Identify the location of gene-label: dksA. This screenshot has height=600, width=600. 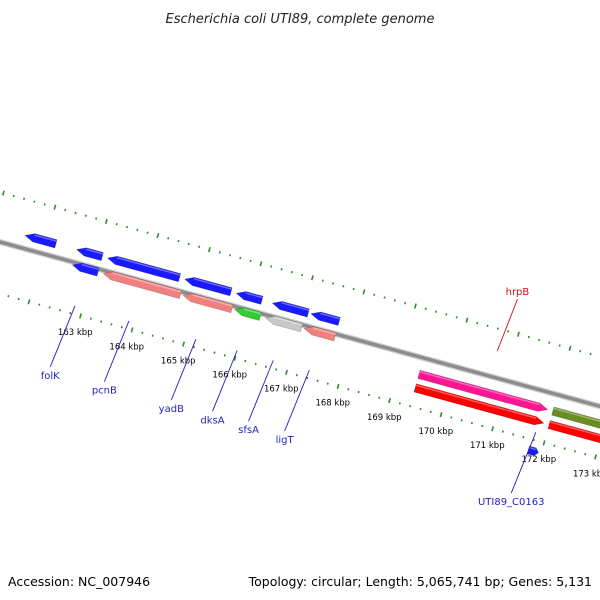
(212, 420).